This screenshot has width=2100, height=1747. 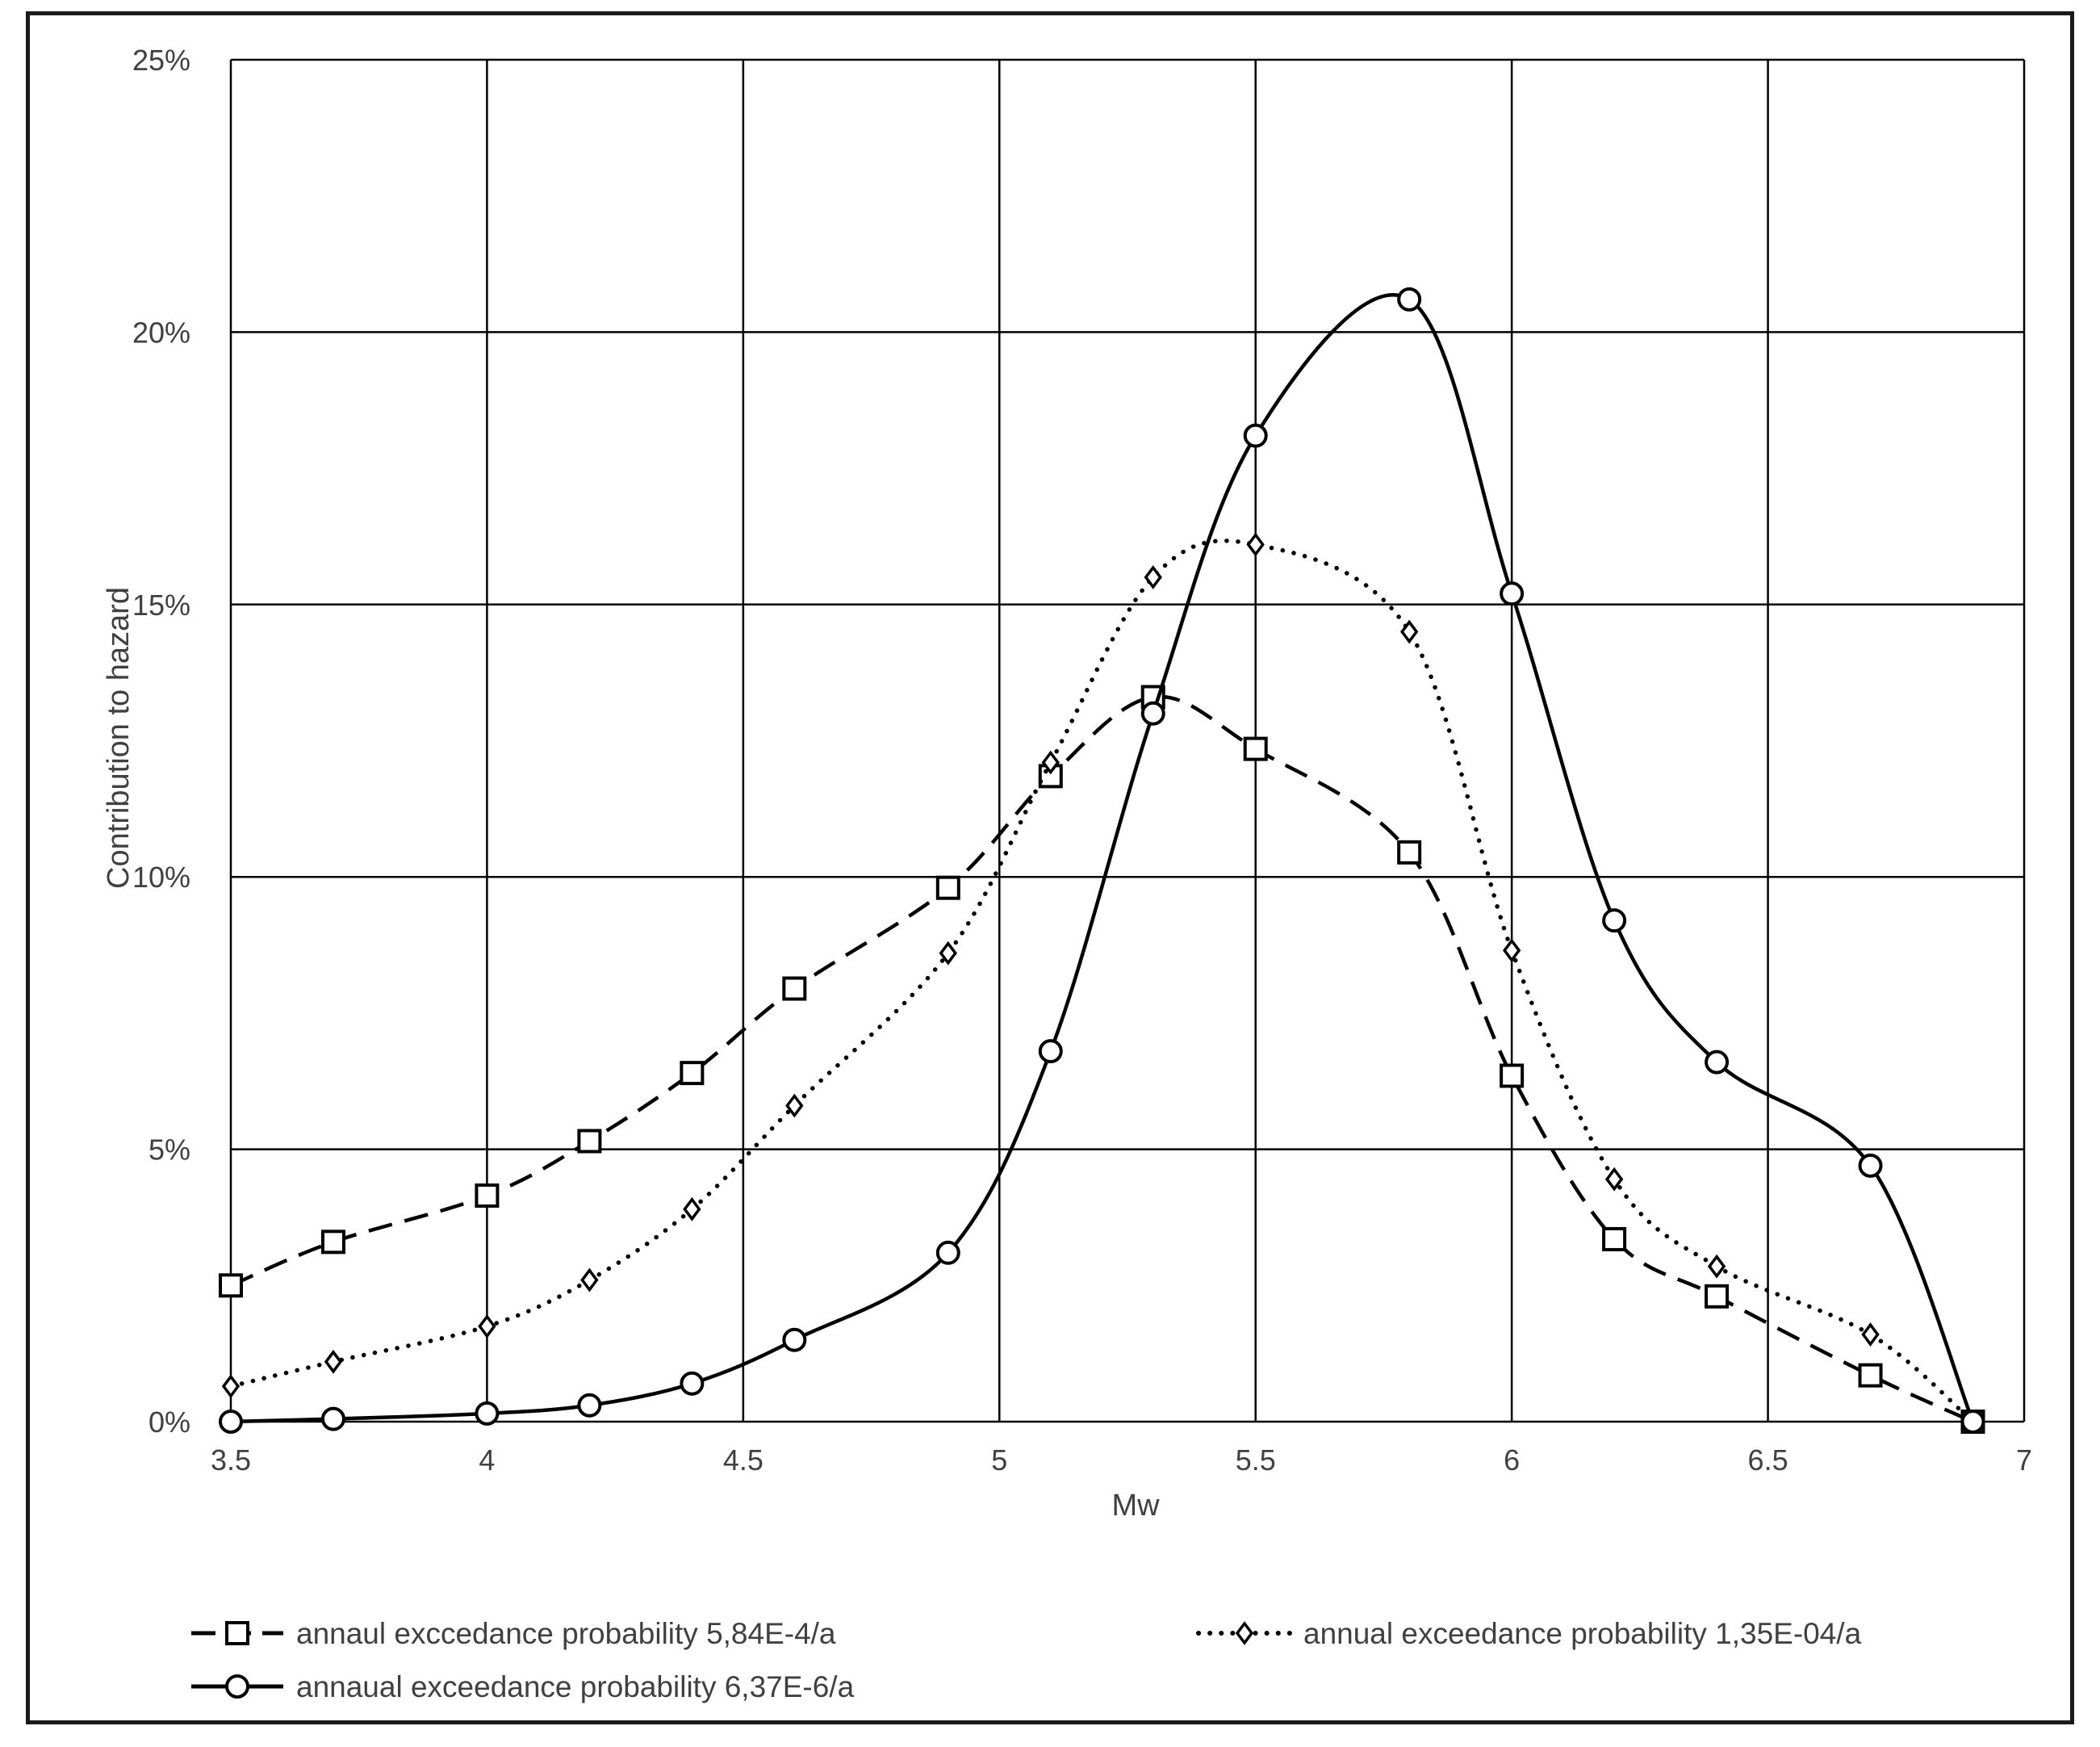 What do you see at coordinates (161, 877) in the screenshot?
I see `y-tick-label: 10%` at bounding box center [161, 877].